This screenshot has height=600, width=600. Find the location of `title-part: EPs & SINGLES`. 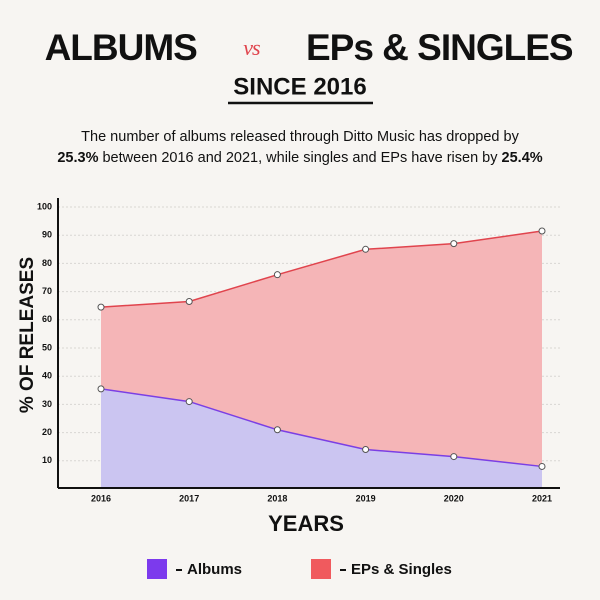

title-part: EPs & SINGLES is located at coordinates (439, 47).